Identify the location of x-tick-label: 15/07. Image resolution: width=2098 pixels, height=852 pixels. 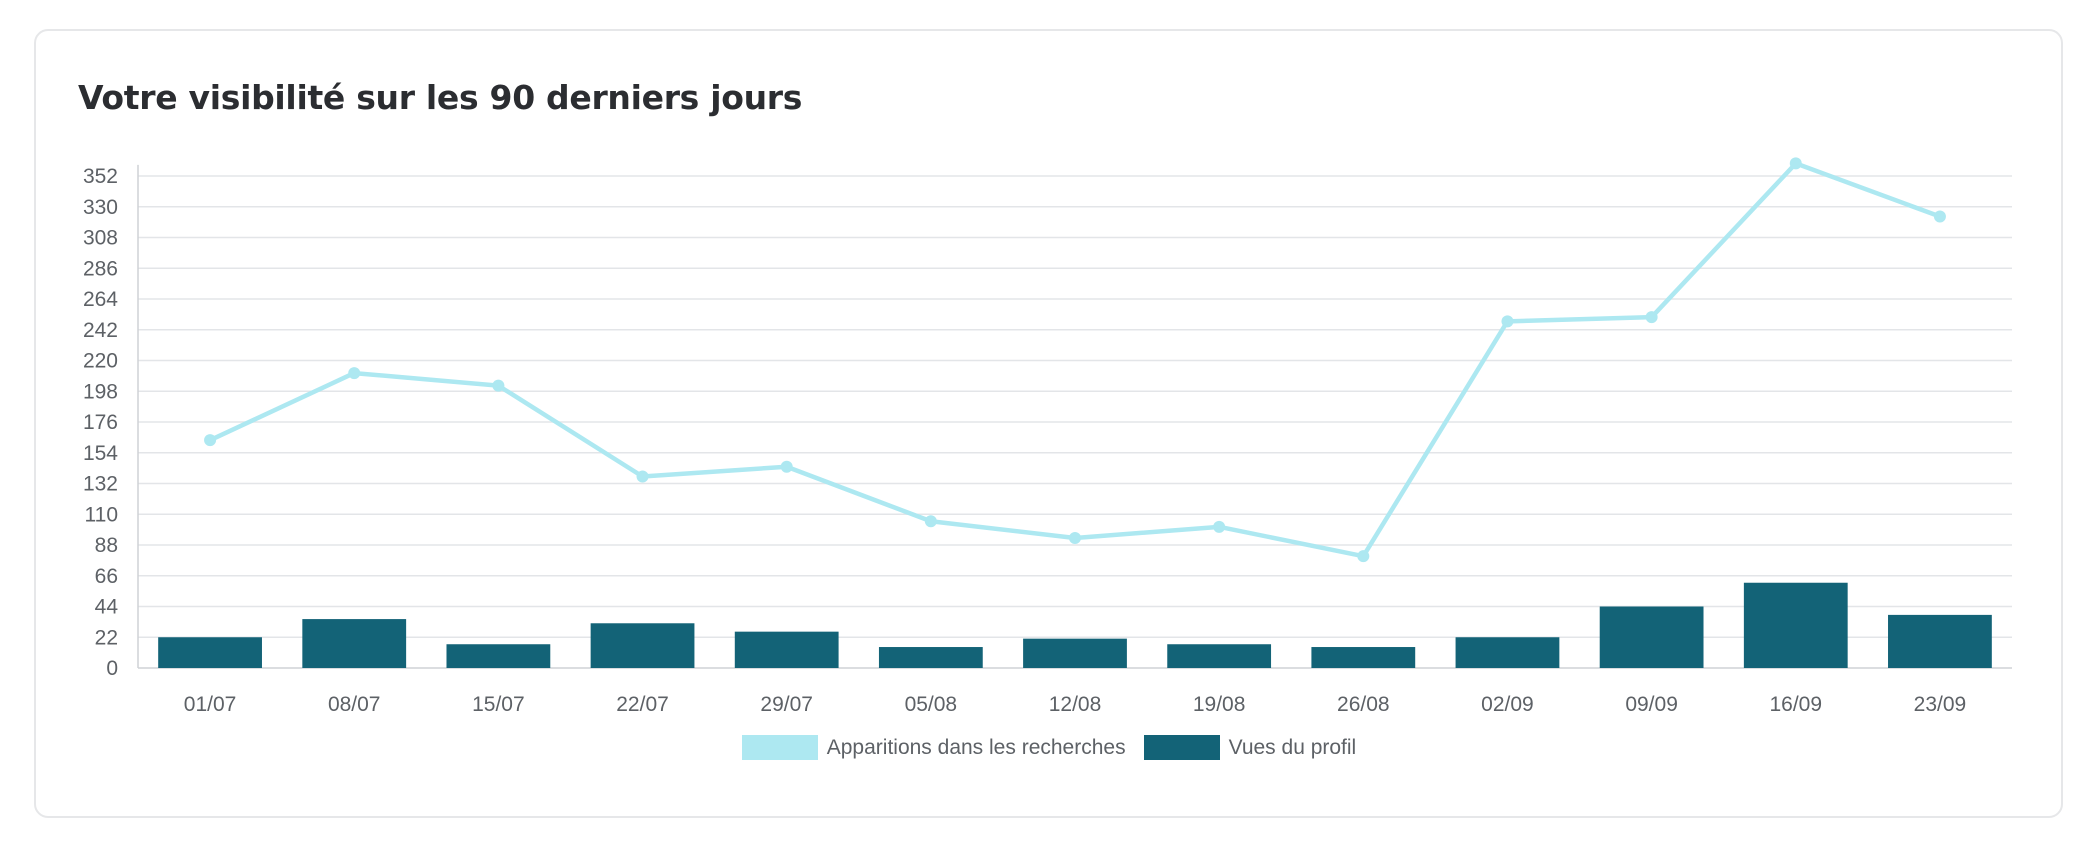
(498, 704).